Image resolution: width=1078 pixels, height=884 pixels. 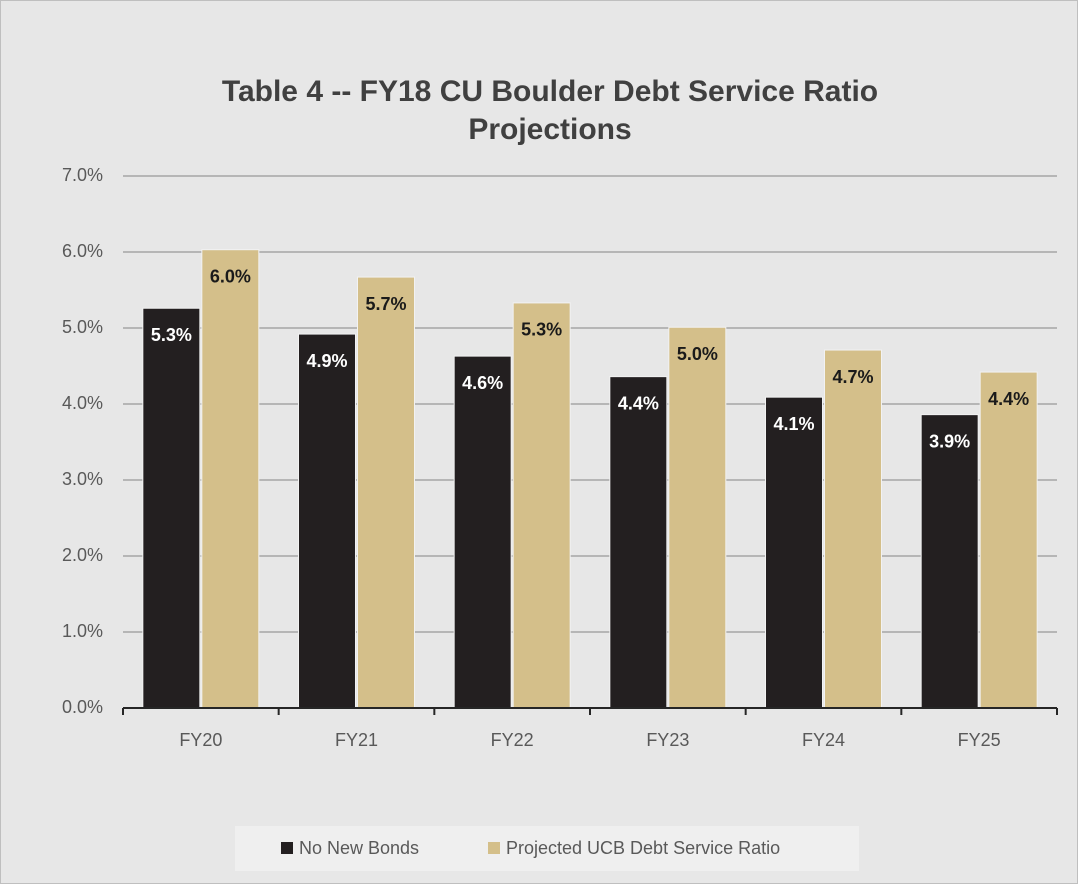 What do you see at coordinates (979, 740) in the screenshot?
I see `x-tick-label: FY25` at bounding box center [979, 740].